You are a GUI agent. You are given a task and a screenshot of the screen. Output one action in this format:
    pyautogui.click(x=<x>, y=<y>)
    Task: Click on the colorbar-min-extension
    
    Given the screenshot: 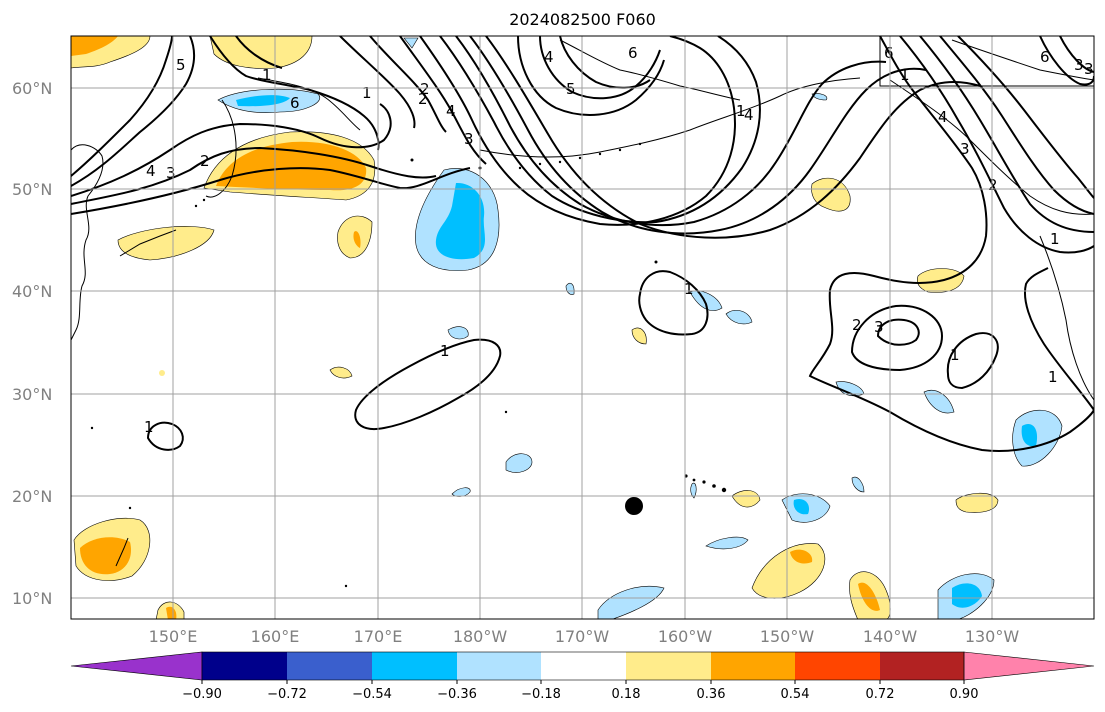 What is the action you would take?
    pyautogui.click(x=136, y=666)
    